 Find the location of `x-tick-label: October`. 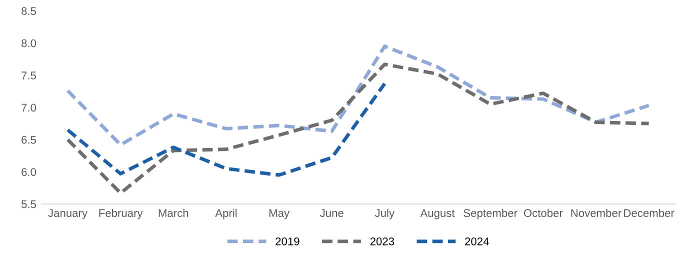

x-tick-label: October is located at coordinates (543, 213).